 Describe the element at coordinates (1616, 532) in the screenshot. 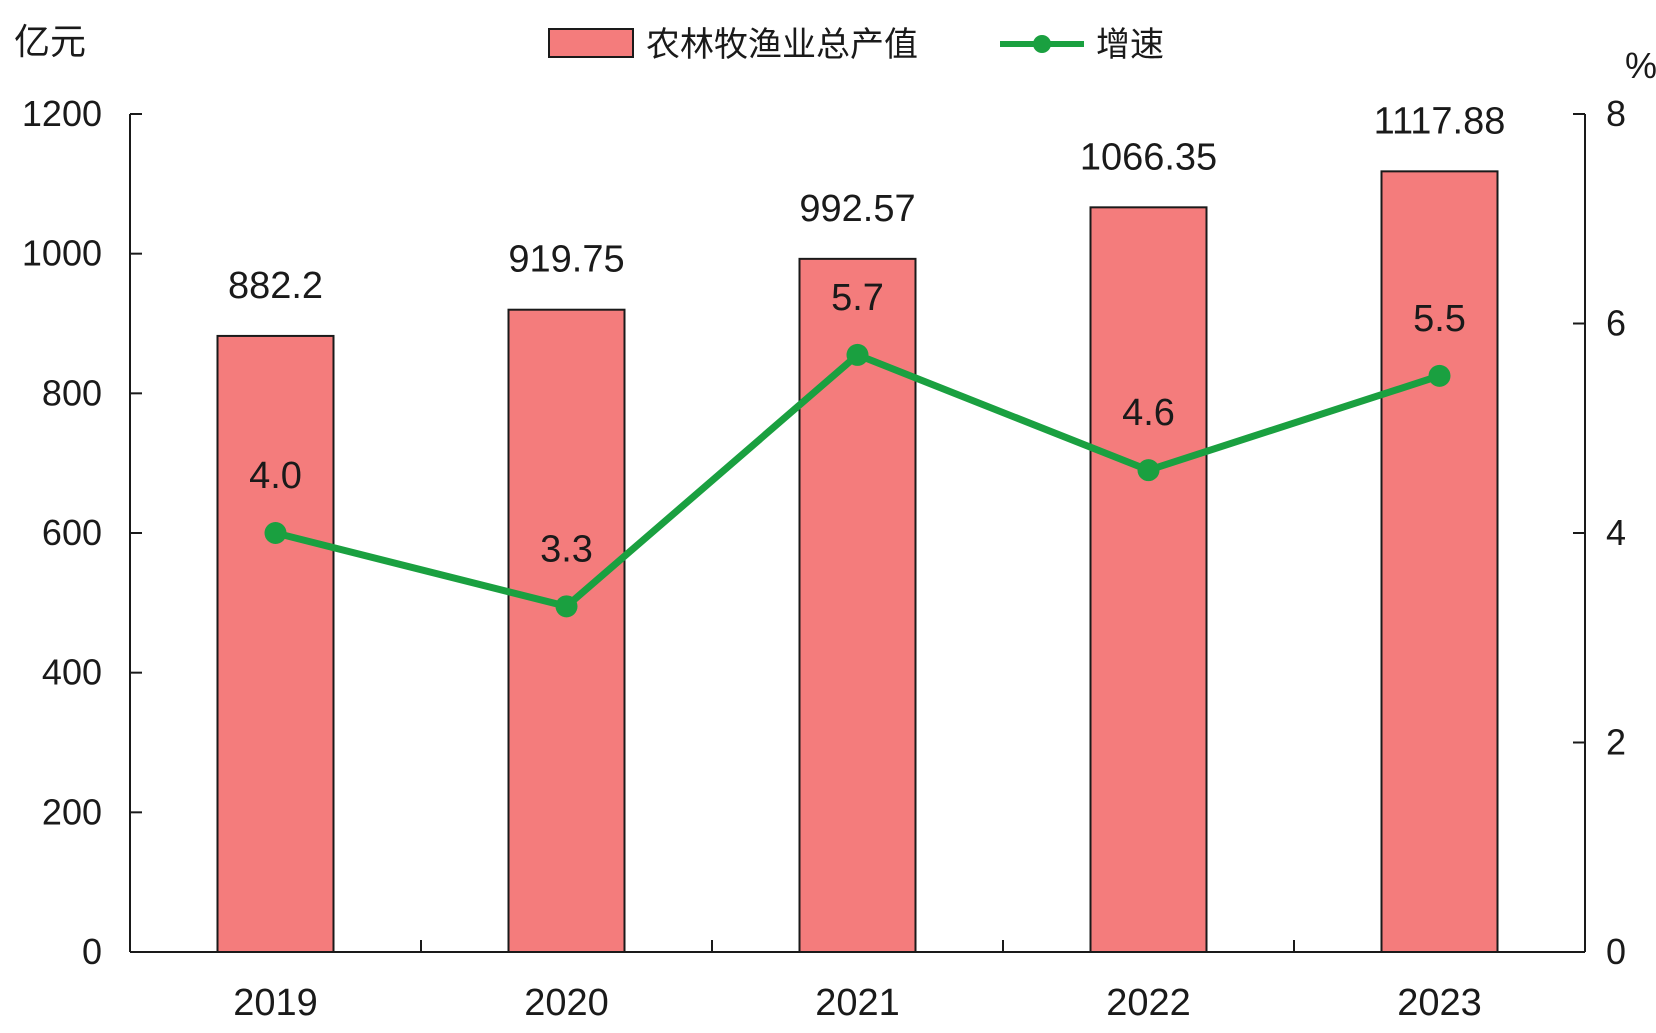

I see `y-right-tick-label: 4` at that location.